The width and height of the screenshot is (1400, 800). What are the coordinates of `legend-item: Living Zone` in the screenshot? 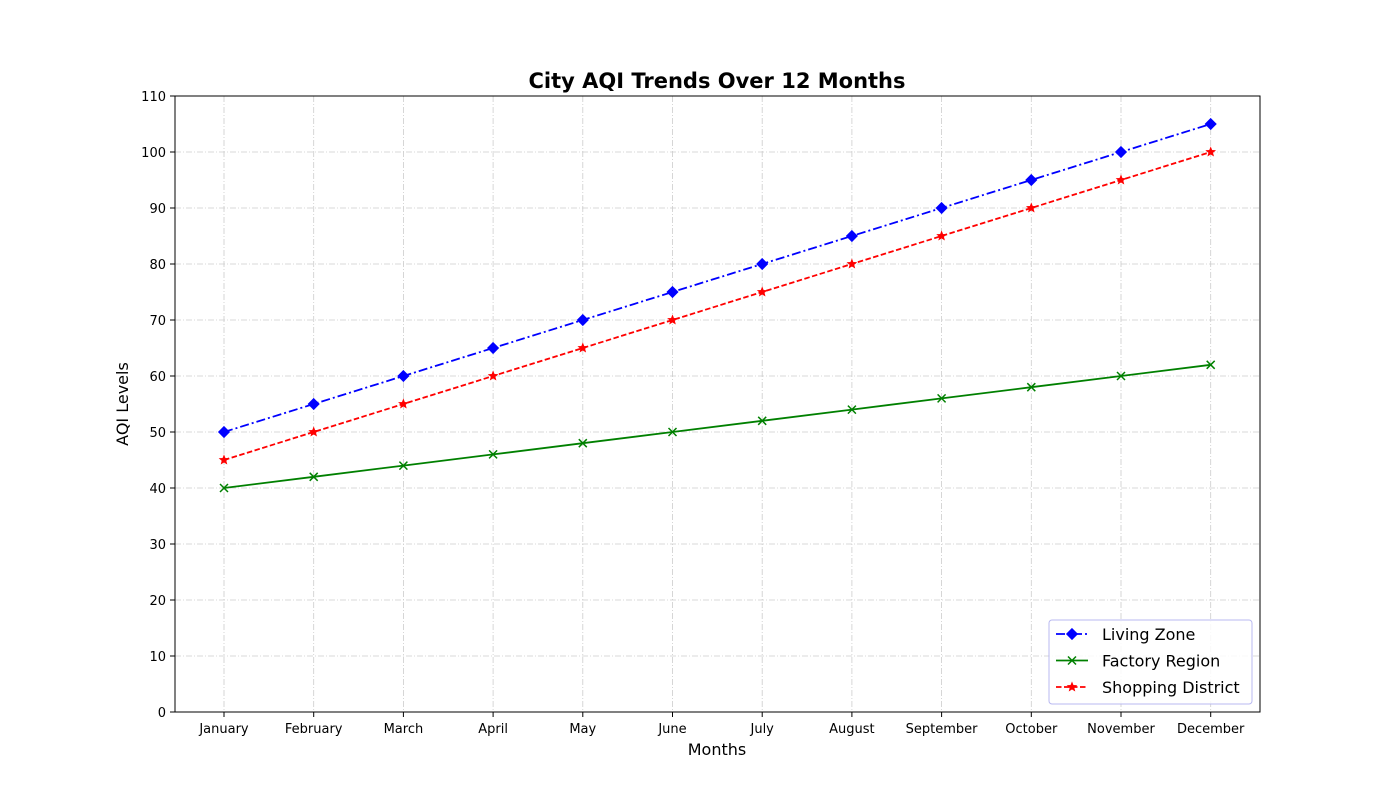 It's located at (1125, 634).